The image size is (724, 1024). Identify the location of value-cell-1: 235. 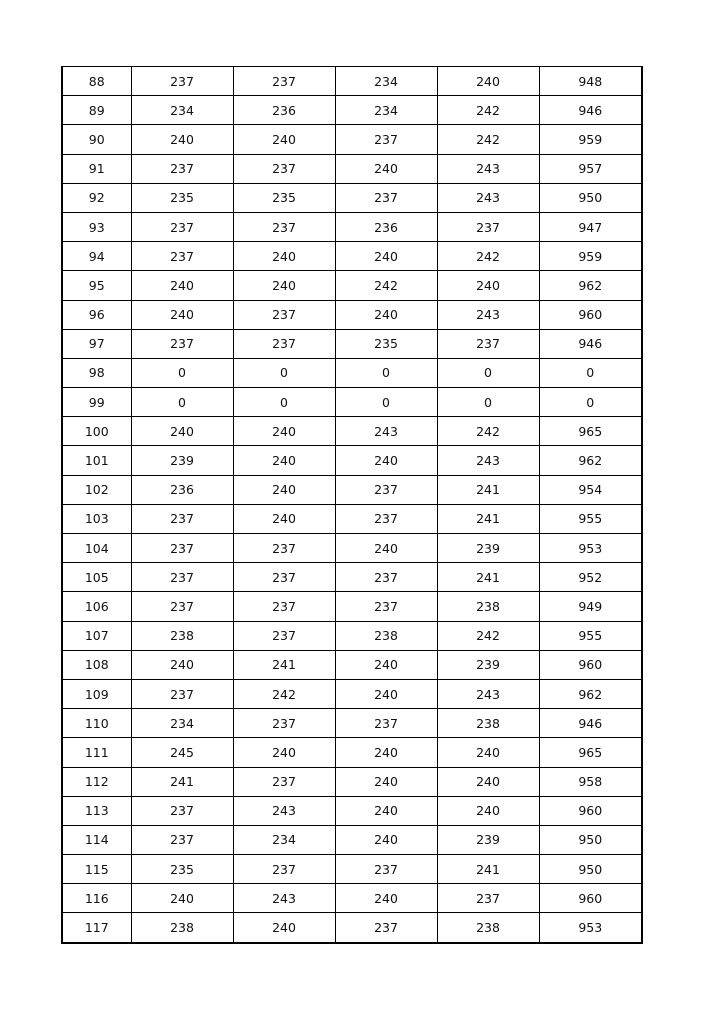
(182, 869).